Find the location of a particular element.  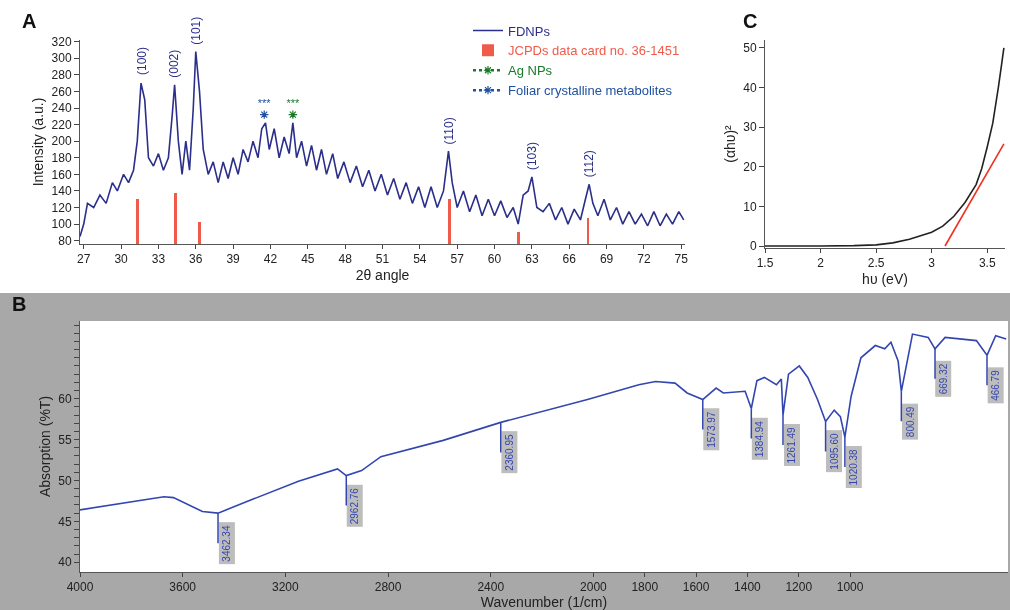

y-tick-label: 45 is located at coordinates (65, 521).